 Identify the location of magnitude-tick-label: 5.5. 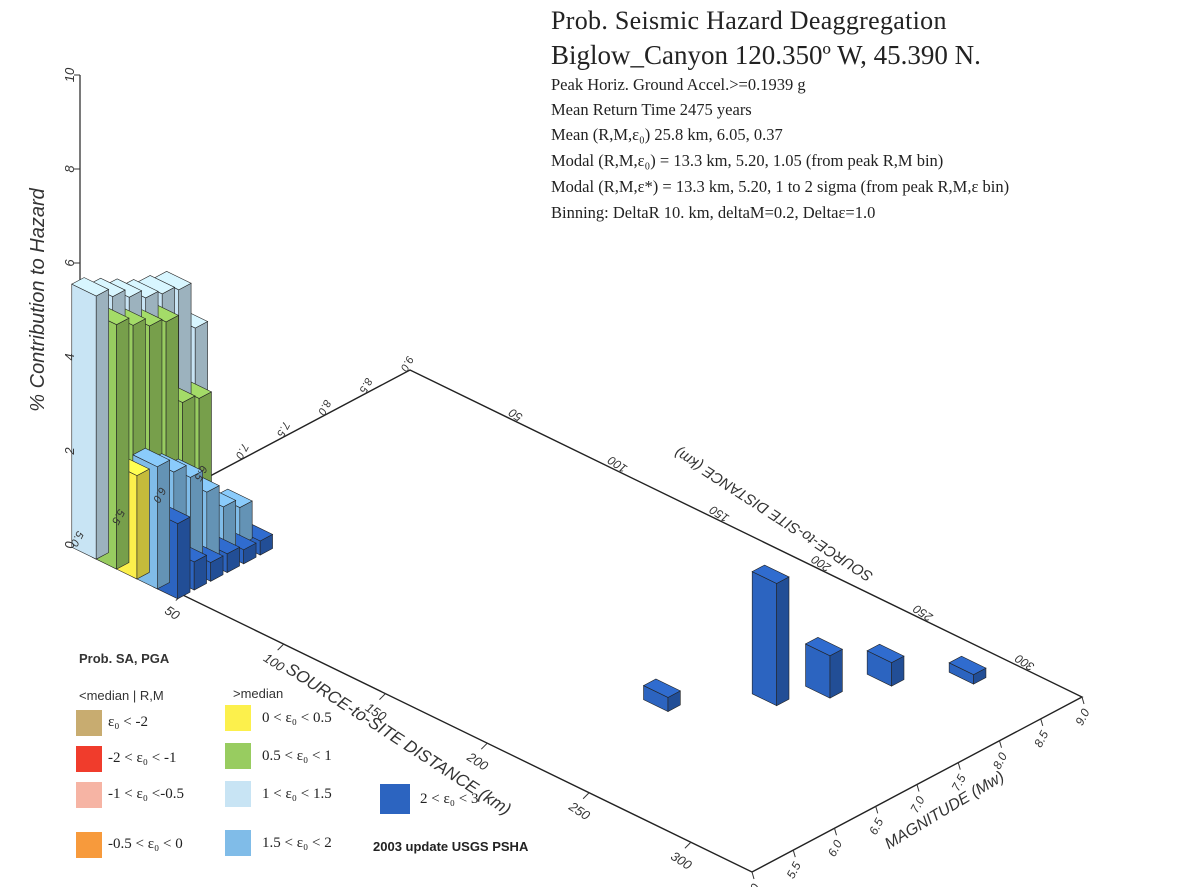
(794, 870).